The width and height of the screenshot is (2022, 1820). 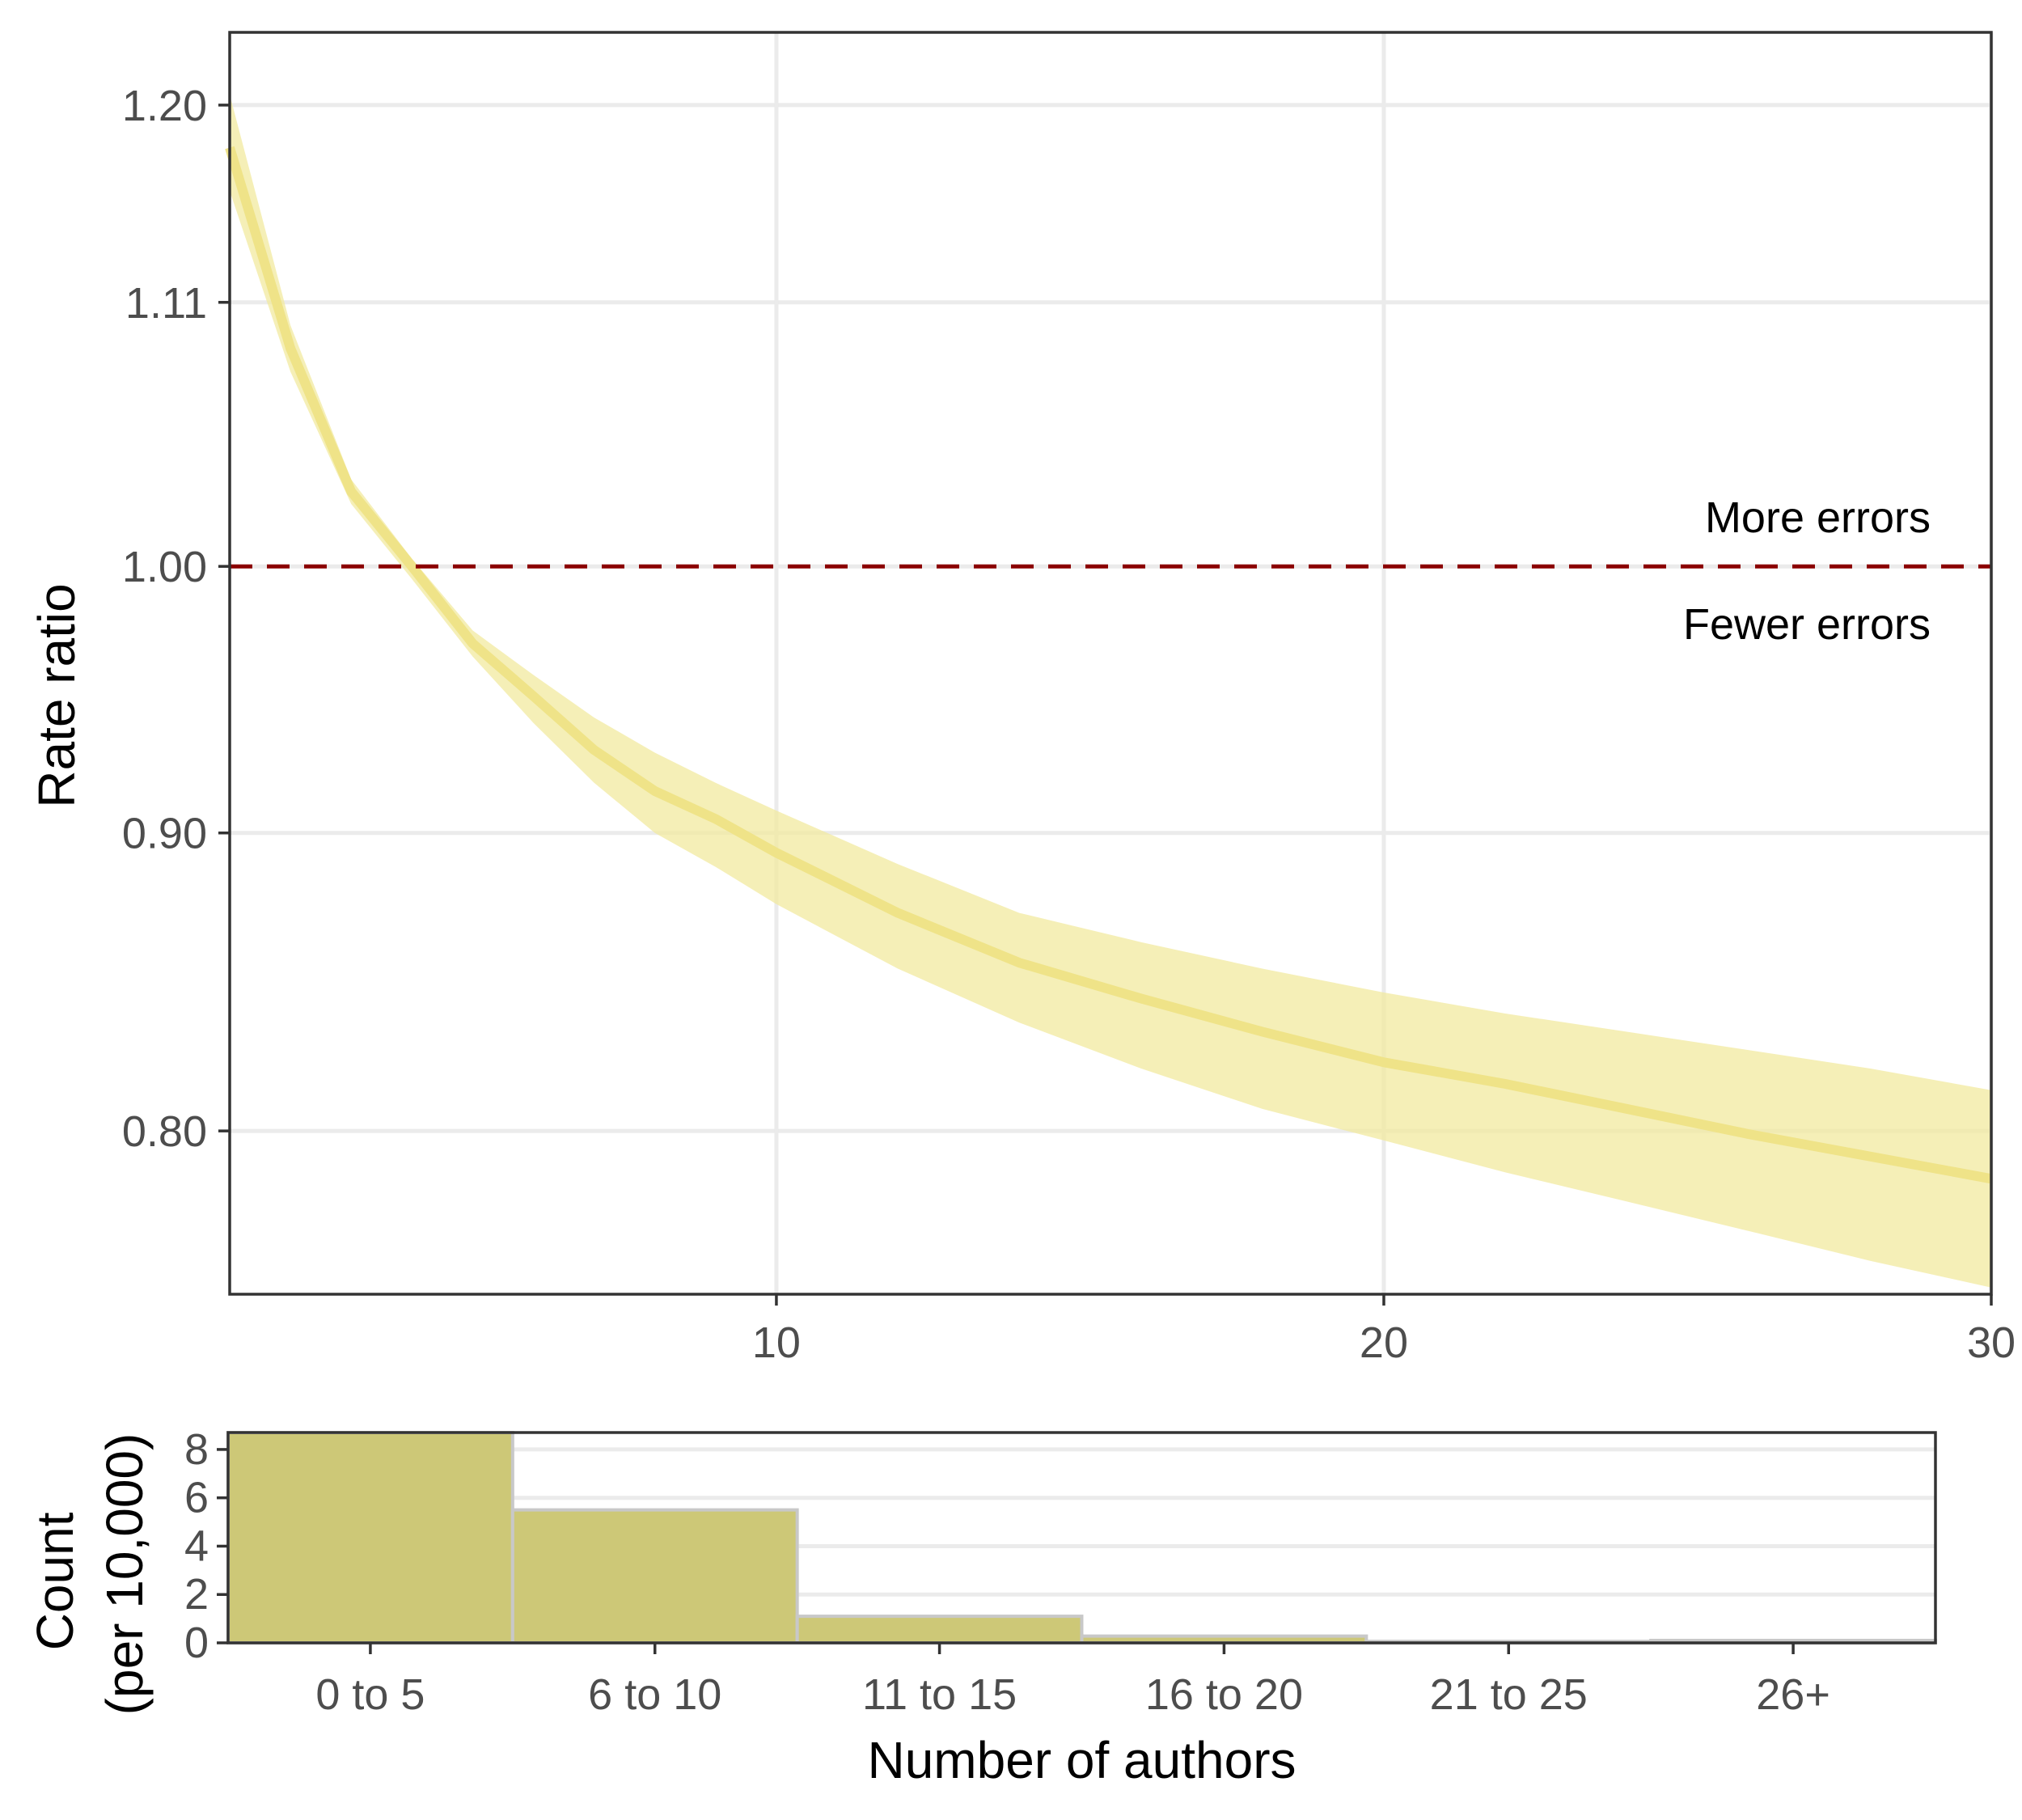 What do you see at coordinates (196, 1546) in the screenshot?
I see `count-tick-label: 4` at bounding box center [196, 1546].